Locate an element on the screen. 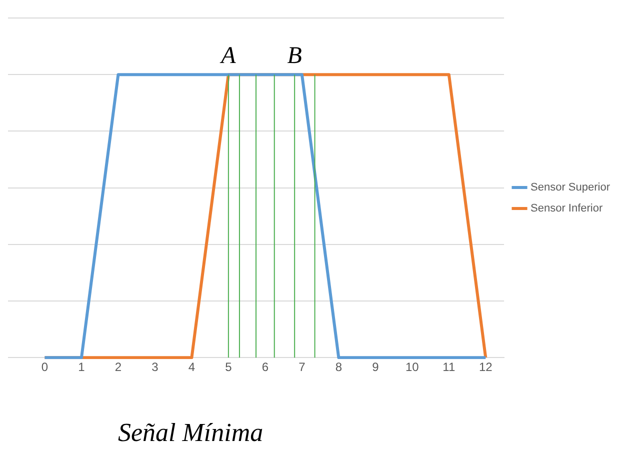  legend-label: Sensor Superior is located at coordinates (570, 188).